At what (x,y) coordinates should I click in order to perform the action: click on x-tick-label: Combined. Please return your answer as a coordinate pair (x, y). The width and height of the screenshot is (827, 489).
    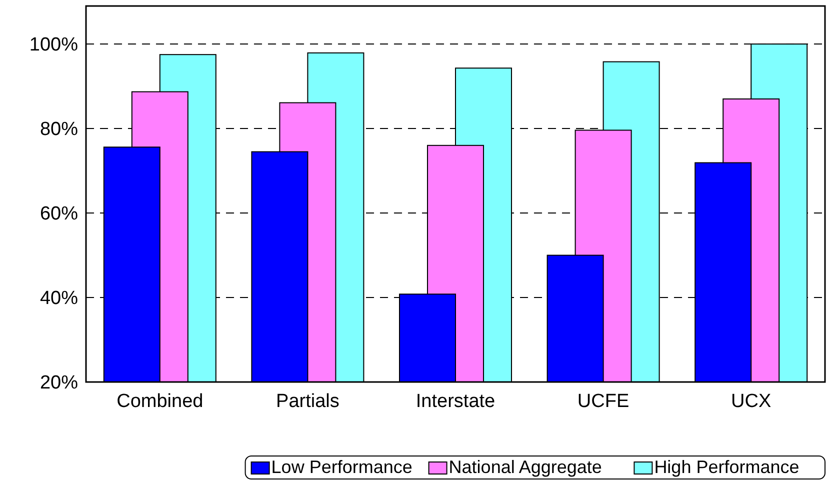
    Looking at the image, I should click on (160, 401).